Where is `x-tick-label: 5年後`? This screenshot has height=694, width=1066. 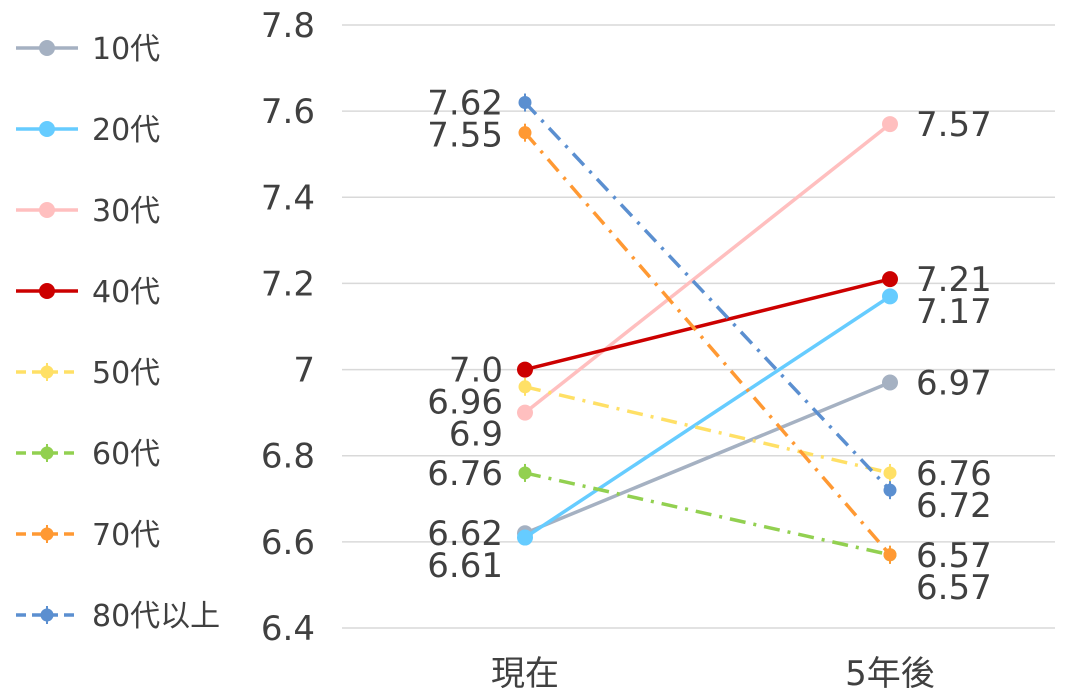 x-tick-label: 5年後 is located at coordinates (890, 674).